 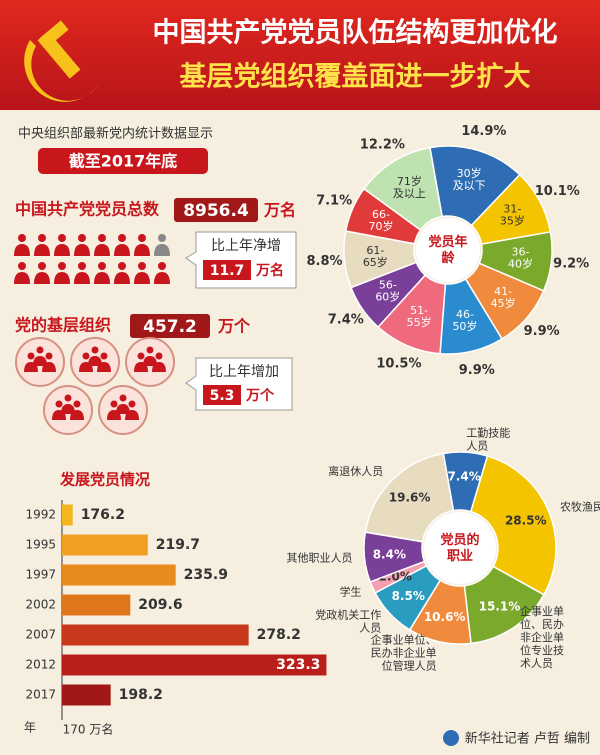 I want to click on value-label: 19.6%, so click(x=410, y=498).